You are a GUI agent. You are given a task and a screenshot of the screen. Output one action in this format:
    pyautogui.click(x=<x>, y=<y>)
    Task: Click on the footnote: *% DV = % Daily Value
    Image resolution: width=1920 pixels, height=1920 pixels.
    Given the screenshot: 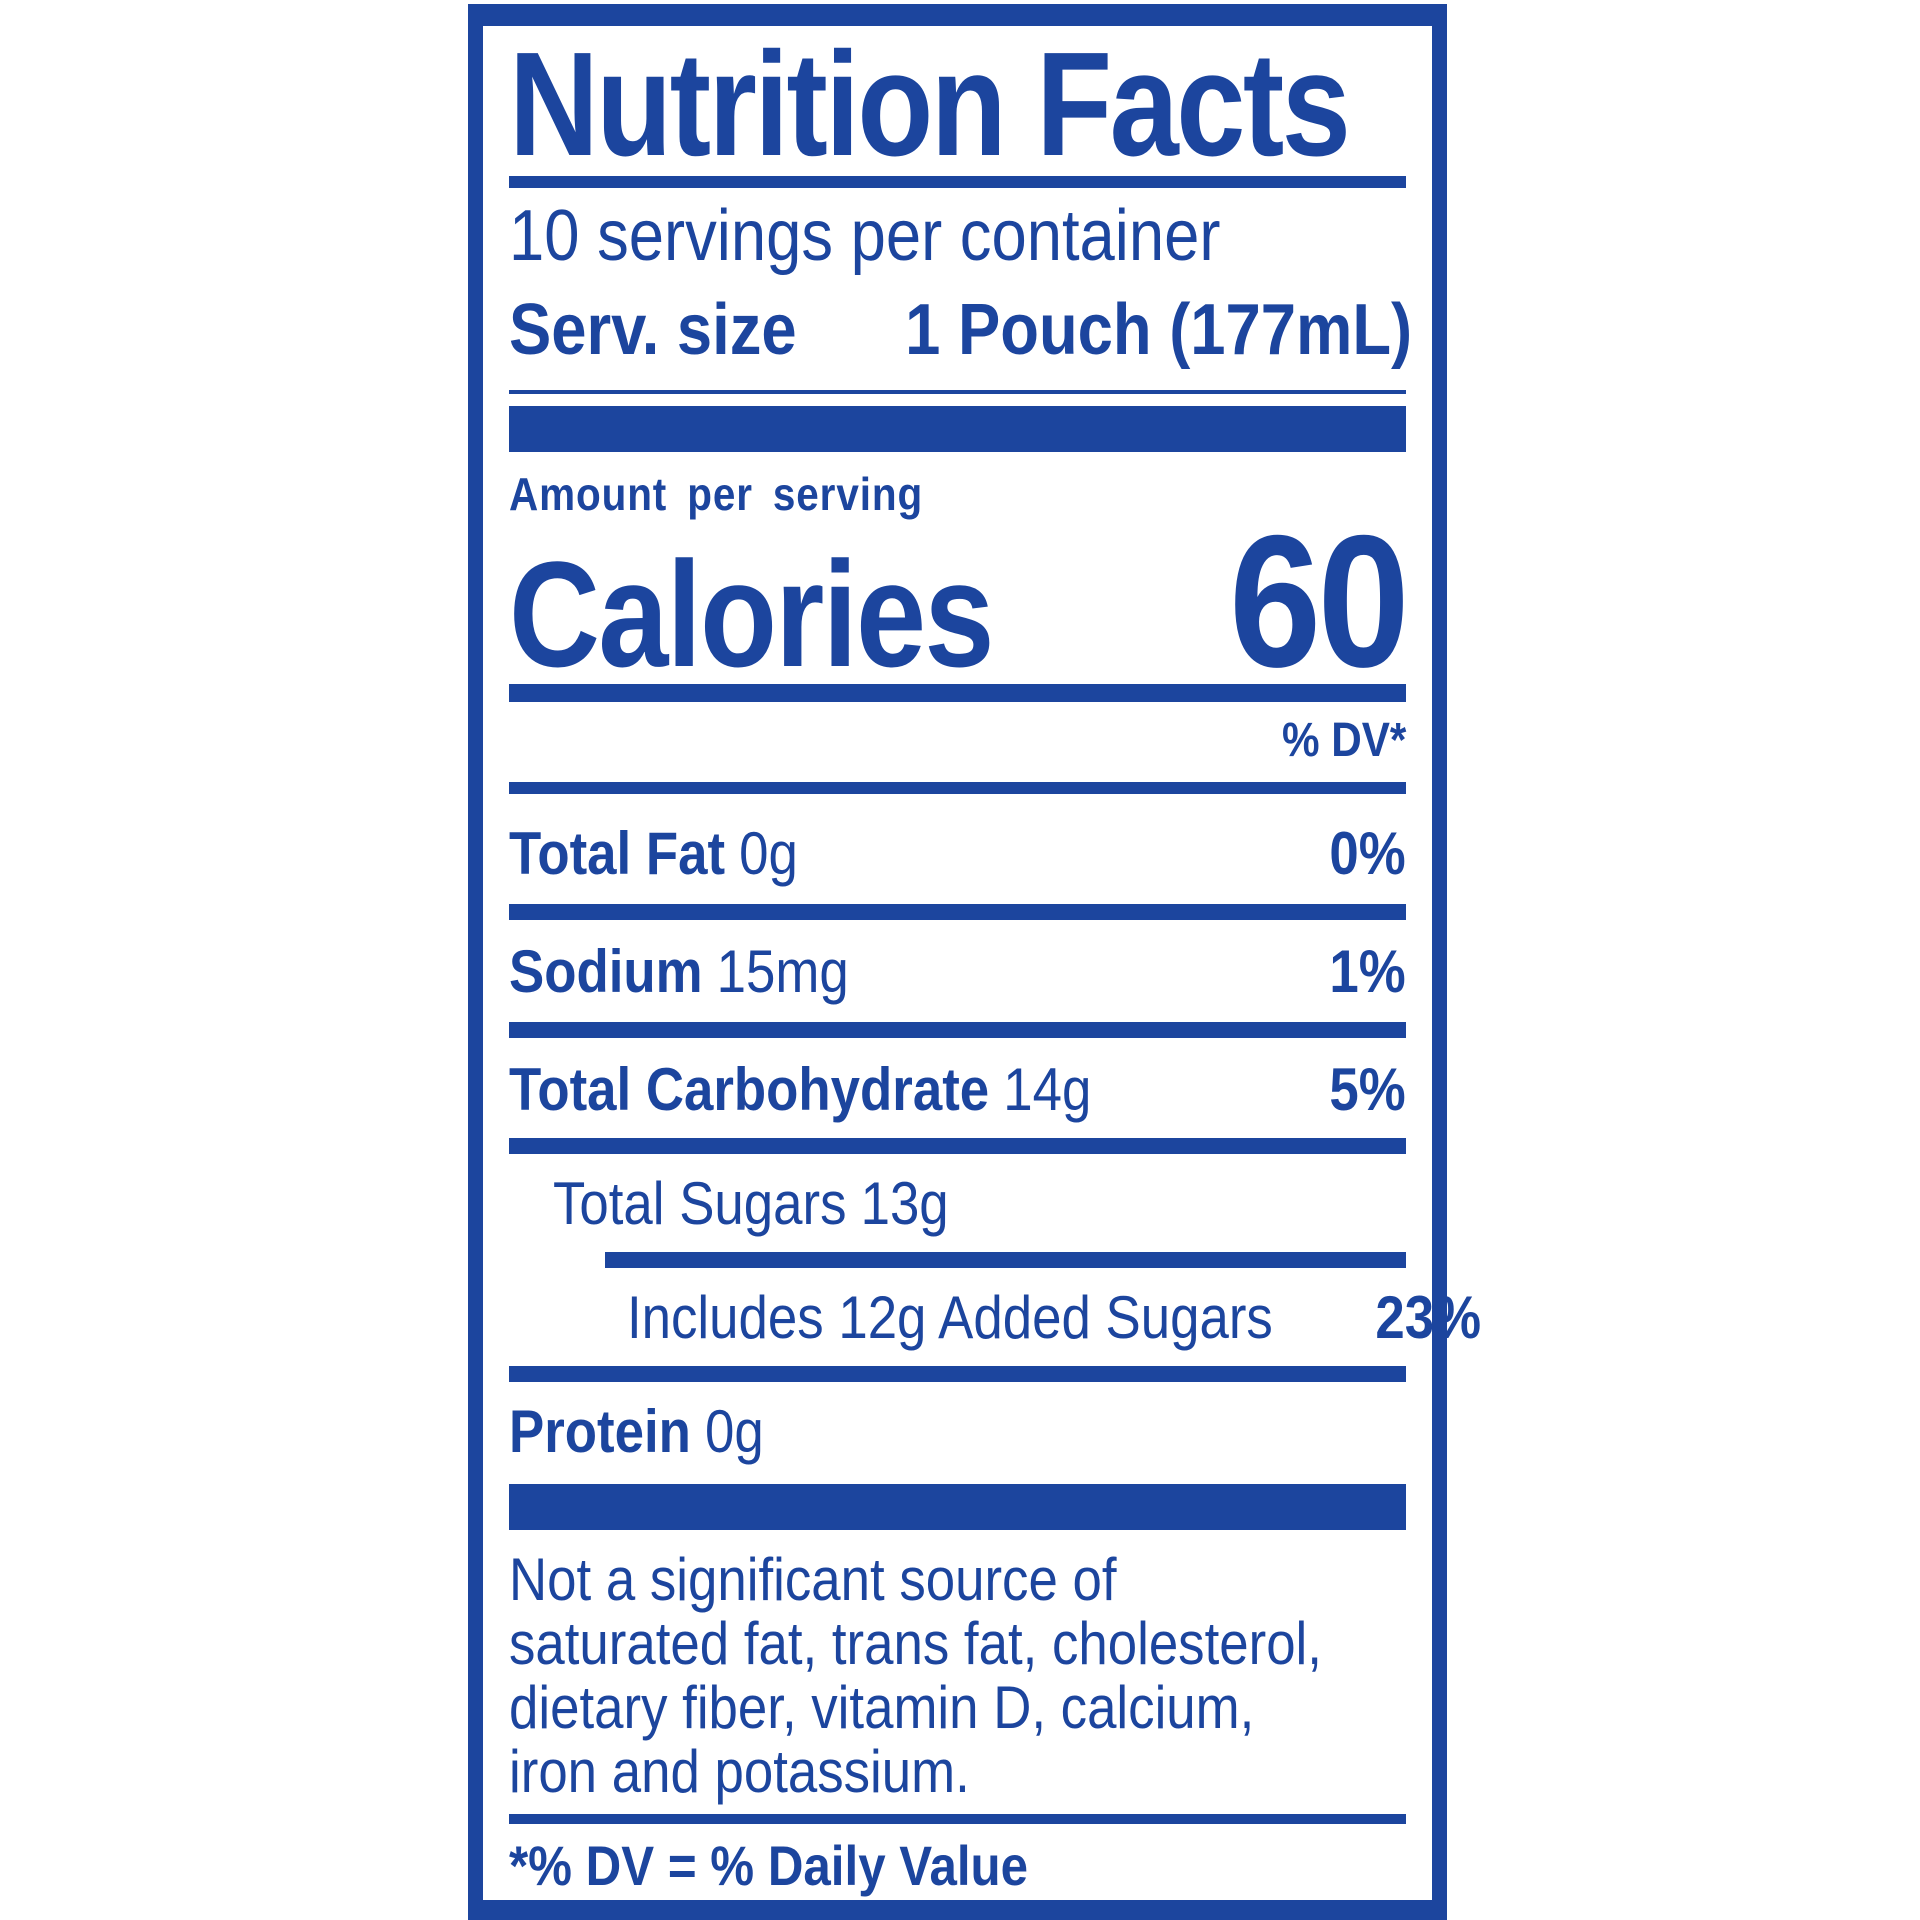 What is the action you would take?
    pyautogui.click(x=957, y=1866)
    